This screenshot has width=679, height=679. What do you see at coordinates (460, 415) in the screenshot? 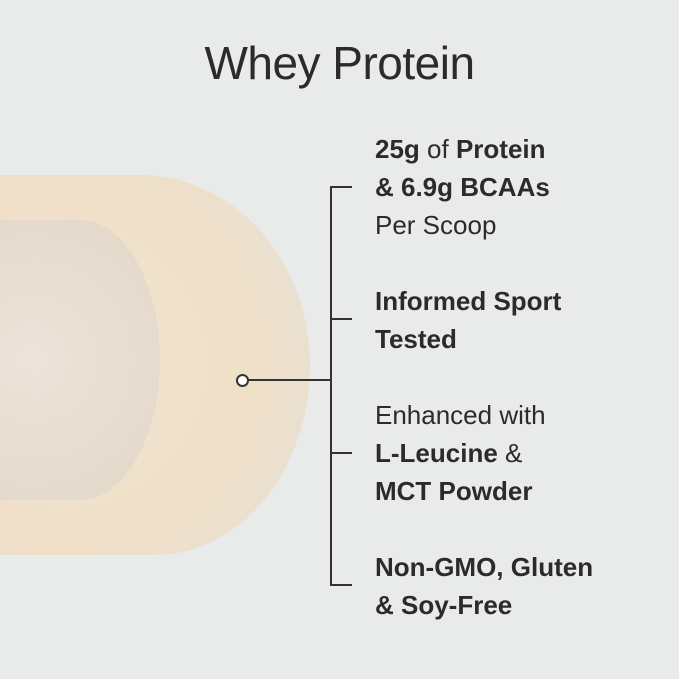
I see `feature-text: Enhanced with` at bounding box center [460, 415].